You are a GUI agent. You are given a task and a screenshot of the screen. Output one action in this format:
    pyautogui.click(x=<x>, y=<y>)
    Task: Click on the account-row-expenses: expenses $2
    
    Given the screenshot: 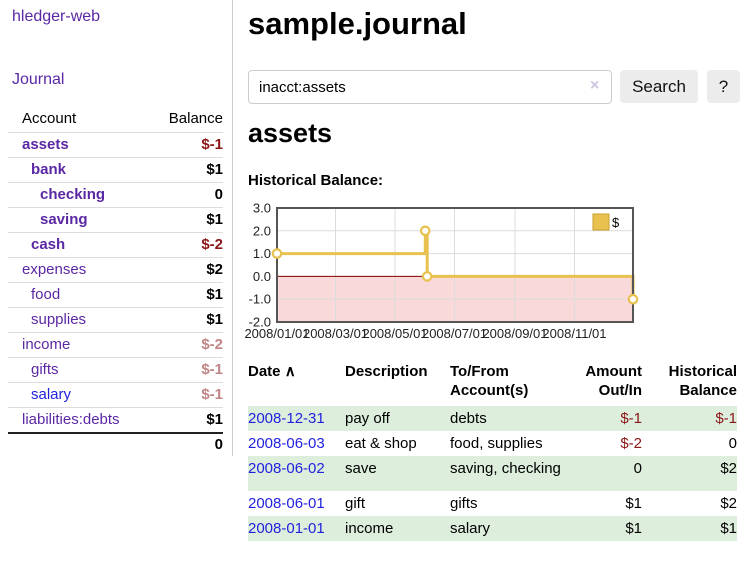 What is the action you would take?
    pyautogui.click(x=115, y=270)
    